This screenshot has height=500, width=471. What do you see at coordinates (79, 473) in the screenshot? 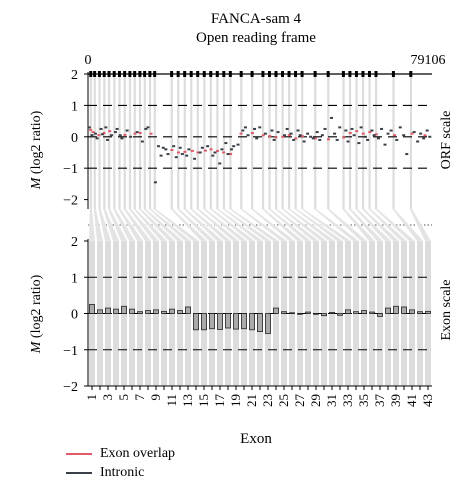
I see `legend-swatch-intronic` at bounding box center [79, 473].